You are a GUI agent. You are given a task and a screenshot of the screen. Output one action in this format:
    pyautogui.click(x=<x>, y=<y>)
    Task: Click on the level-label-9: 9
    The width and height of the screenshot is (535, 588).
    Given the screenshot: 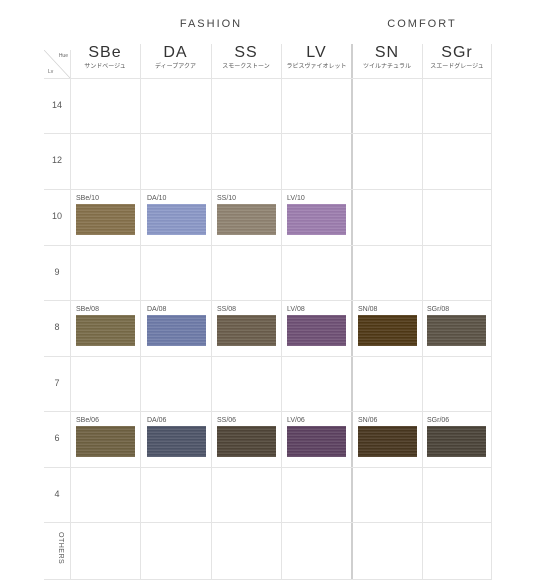 What is the action you would take?
    pyautogui.click(x=57, y=272)
    